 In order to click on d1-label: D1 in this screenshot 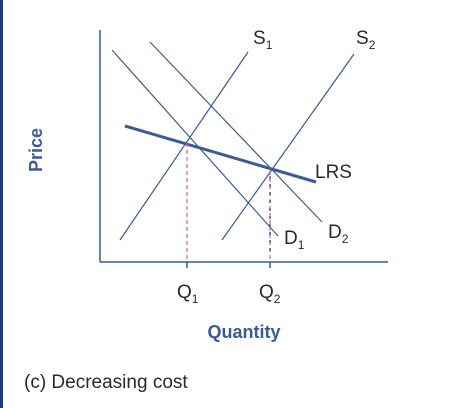, I will do `click(294, 240)`.